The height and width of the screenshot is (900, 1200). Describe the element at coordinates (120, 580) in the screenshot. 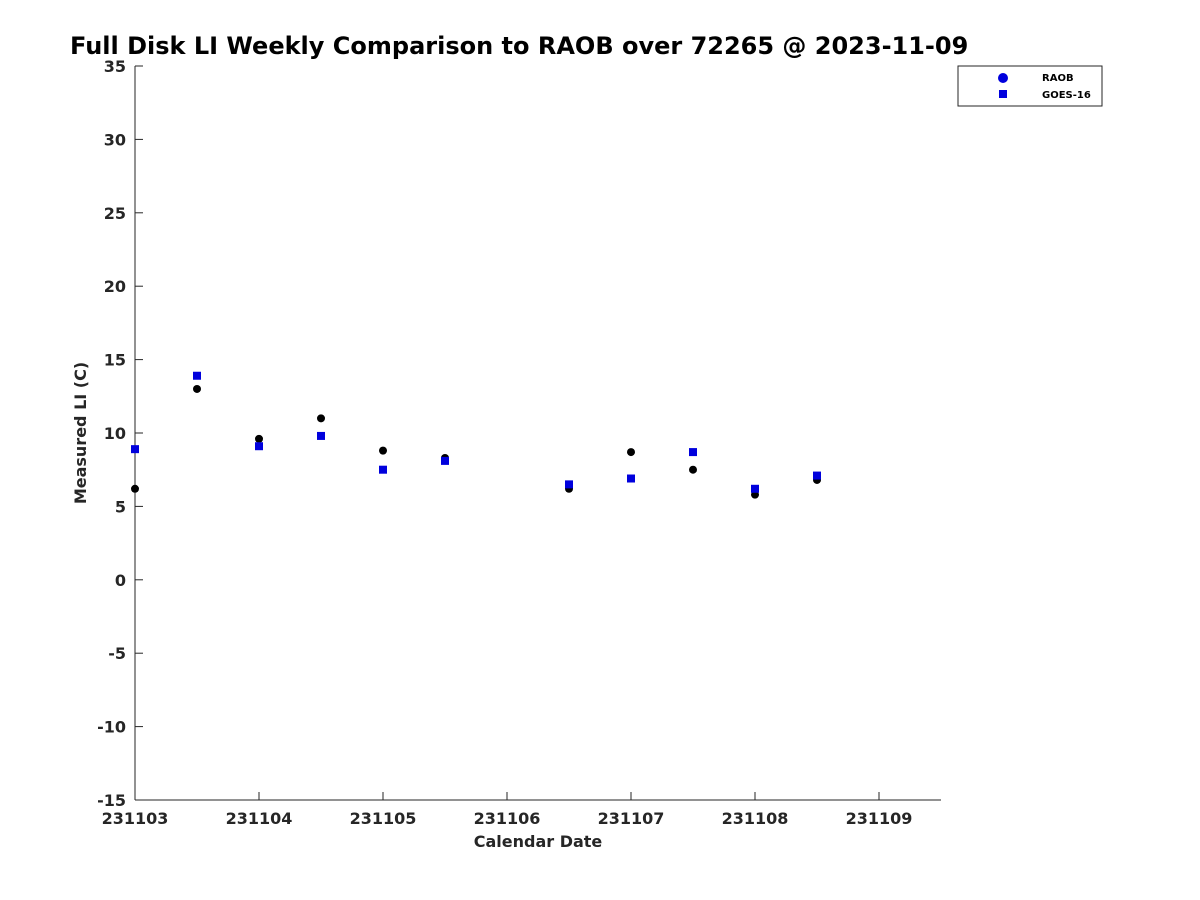

I see `y-tick-label: 0` at that location.